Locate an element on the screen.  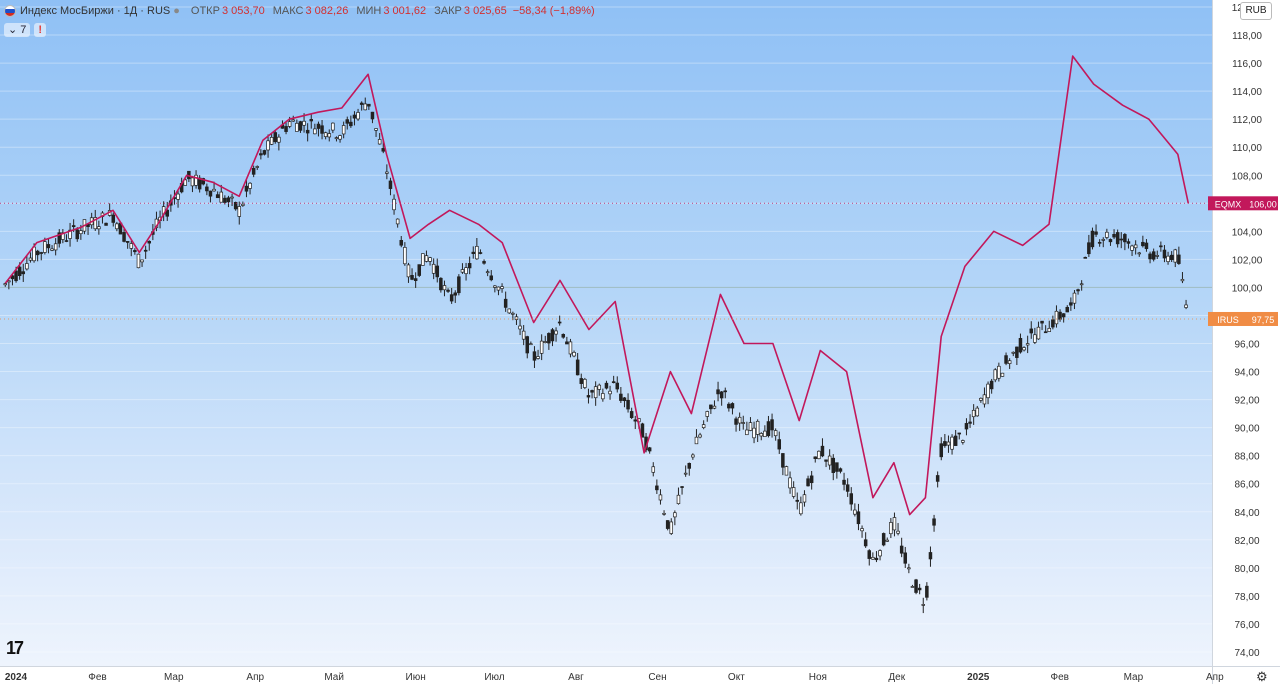
y-tick-label: 92,00 is located at coordinates (1246, 401).